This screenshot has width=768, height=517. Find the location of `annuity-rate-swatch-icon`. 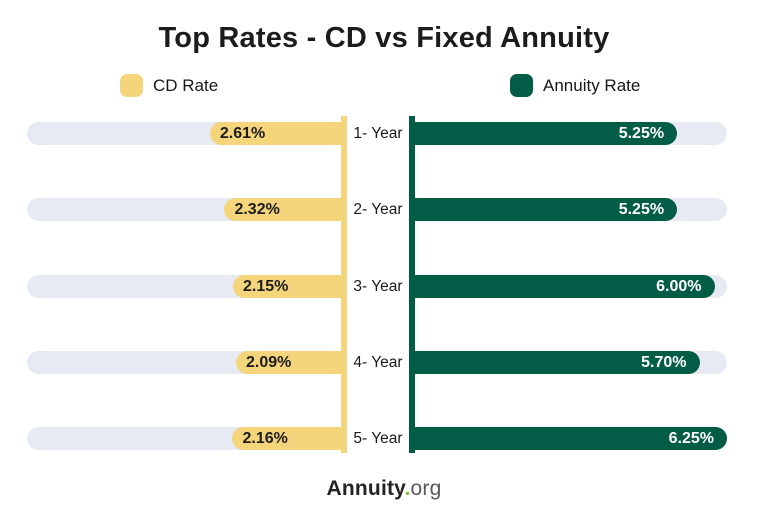

annuity-rate-swatch-icon is located at coordinates (521, 85).